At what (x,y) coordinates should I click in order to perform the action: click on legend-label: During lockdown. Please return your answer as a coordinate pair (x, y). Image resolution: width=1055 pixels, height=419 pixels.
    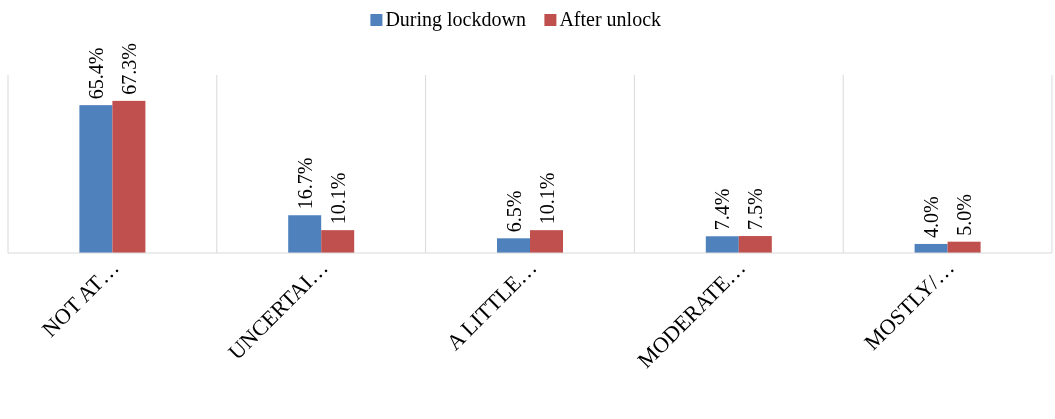
    Looking at the image, I should click on (455, 19).